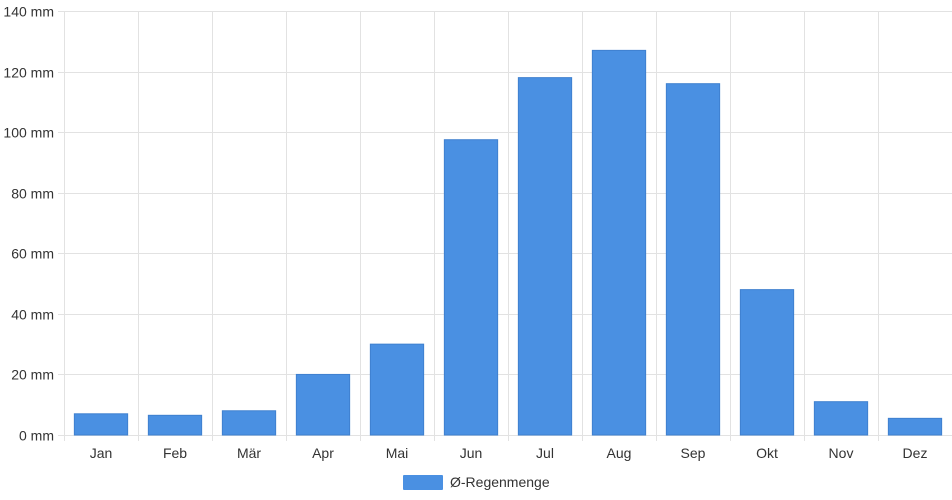 This screenshot has height=500, width=952. What do you see at coordinates (28, 73) in the screenshot?
I see `y-tick-label: 120 mm` at bounding box center [28, 73].